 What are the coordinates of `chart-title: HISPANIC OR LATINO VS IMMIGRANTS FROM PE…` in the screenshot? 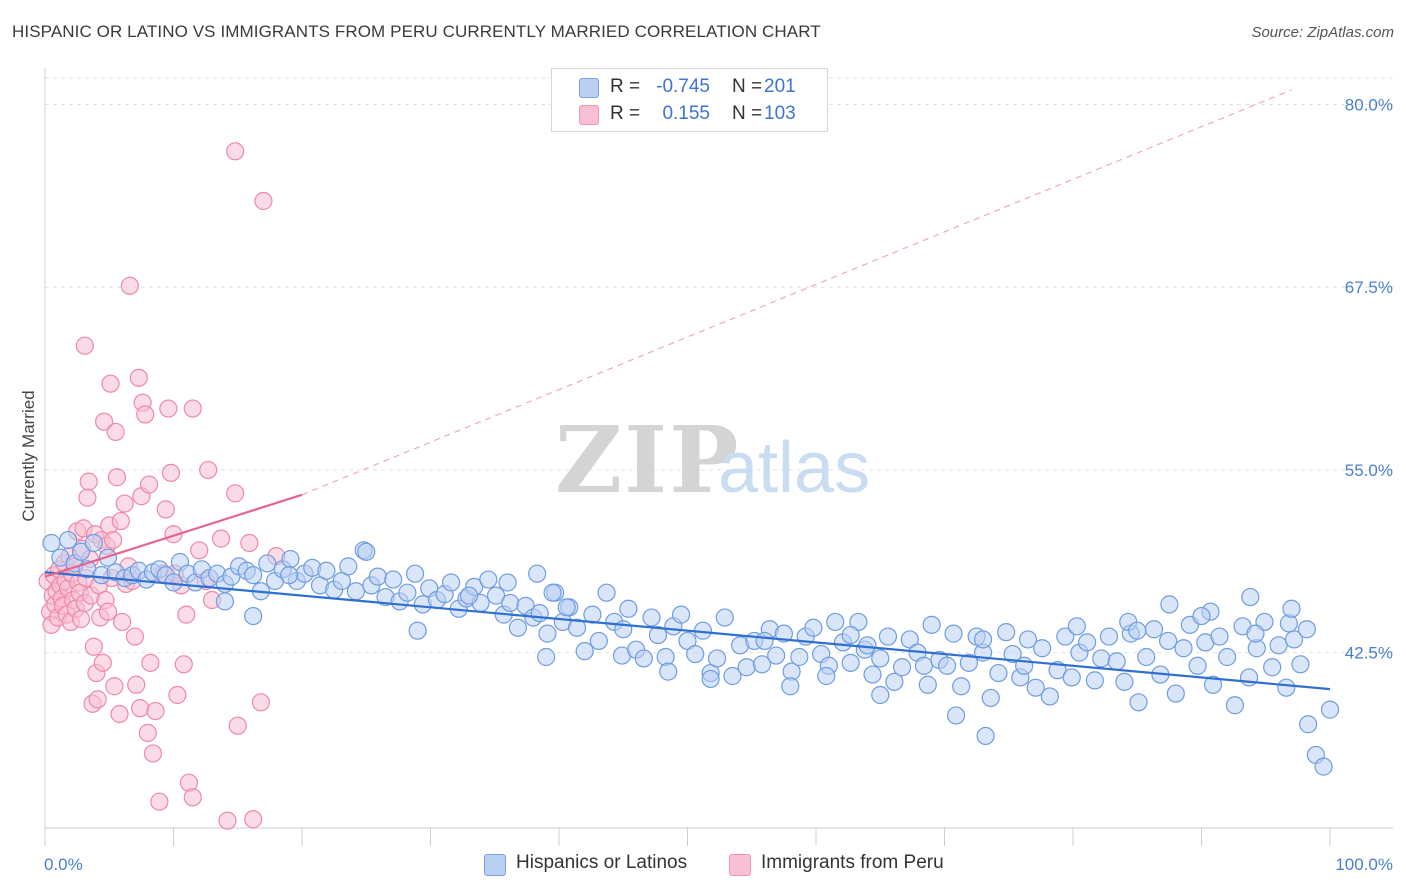 It's located at (416, 31).